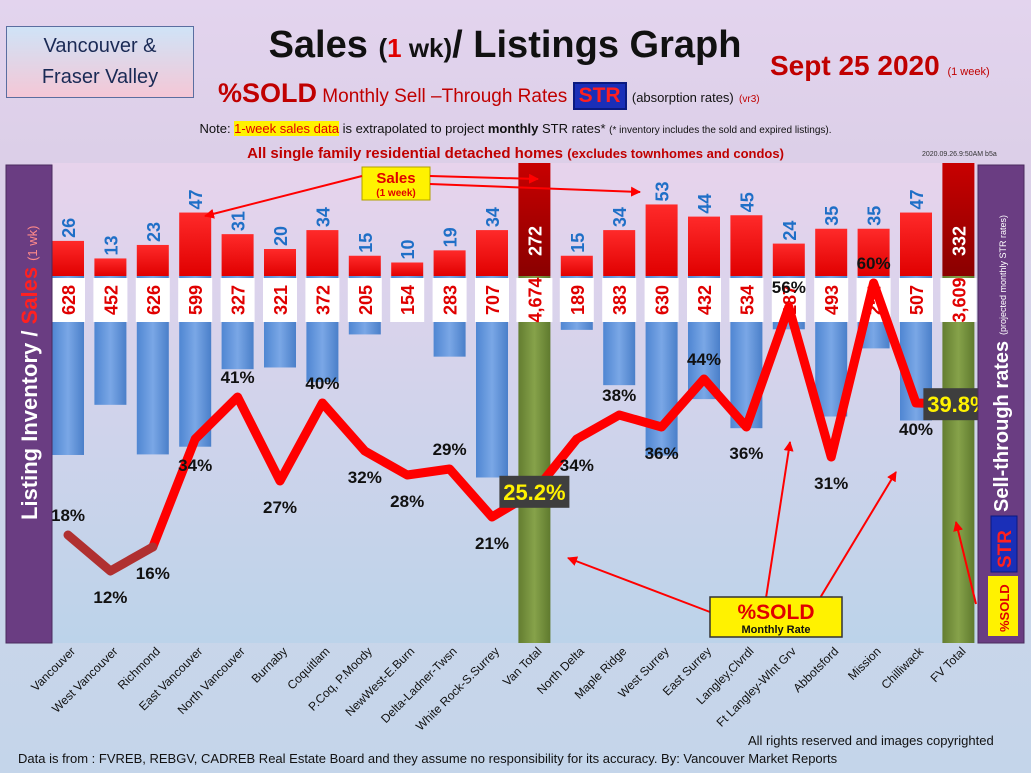 This screenshot has width=1031, height=773. I want to click on x-tick-label: Mission, so click(864, 663).